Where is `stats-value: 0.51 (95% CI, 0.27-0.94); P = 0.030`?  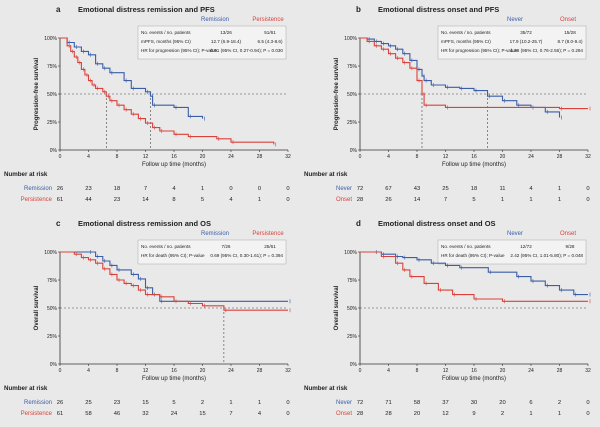
stats-value: 0.51 (95% CI, 0.27-0.94); P = 0.030 is located at coordinates (246, 50).